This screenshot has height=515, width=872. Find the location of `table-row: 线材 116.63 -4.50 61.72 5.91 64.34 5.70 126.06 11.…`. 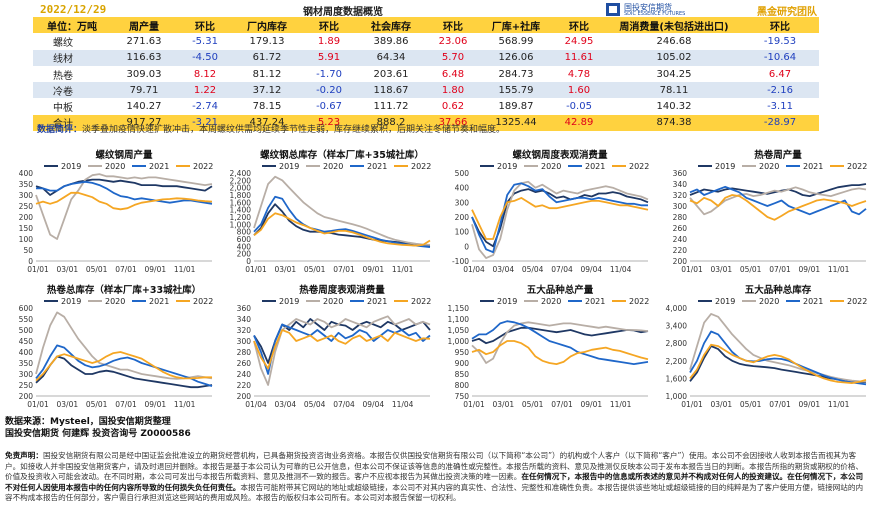

table-row: 线材 116.63 -4.50 61.72 5.91 64.34 5.70 126.06 11.… is located at coordinates (426, 57).